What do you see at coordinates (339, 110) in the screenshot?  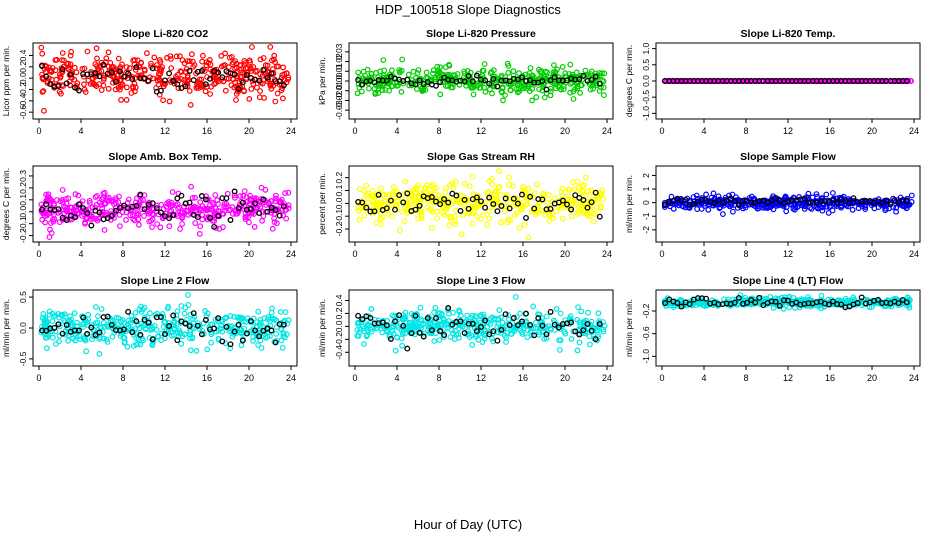 I see `y-tick-label: -0.03` at bounding box center [339, 110].